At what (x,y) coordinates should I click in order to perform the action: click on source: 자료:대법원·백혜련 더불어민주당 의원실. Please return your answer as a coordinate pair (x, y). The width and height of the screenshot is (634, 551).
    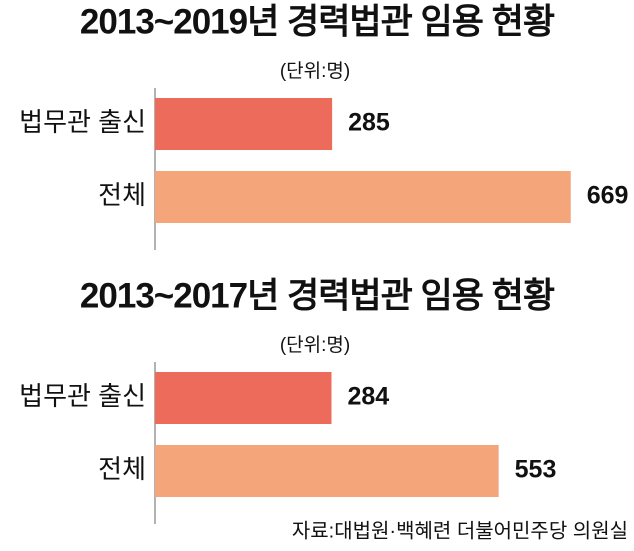
    Looking at the image, I should click on (460, 530).